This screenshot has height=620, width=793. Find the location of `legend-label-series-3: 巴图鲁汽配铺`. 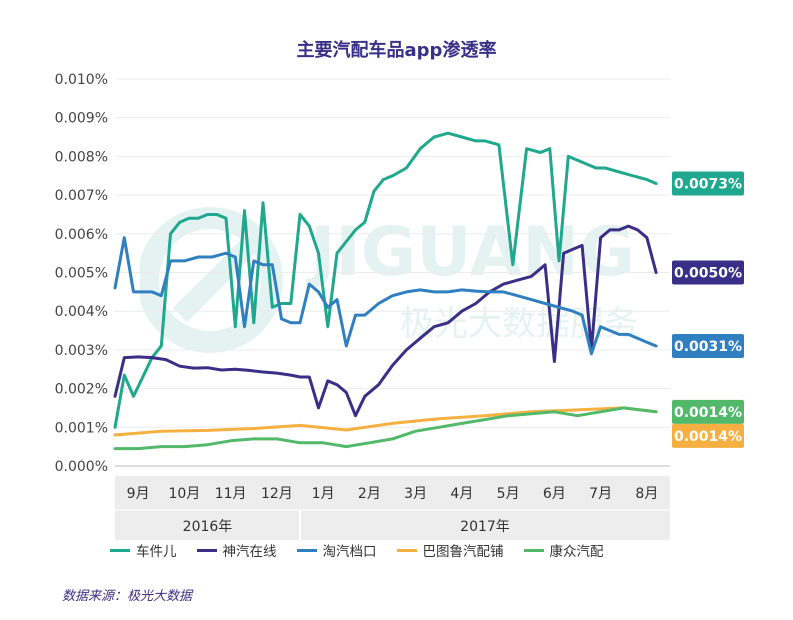

legend-label-series-3: 巴图鲁汽配铺 is located at coordinates (463, 552).